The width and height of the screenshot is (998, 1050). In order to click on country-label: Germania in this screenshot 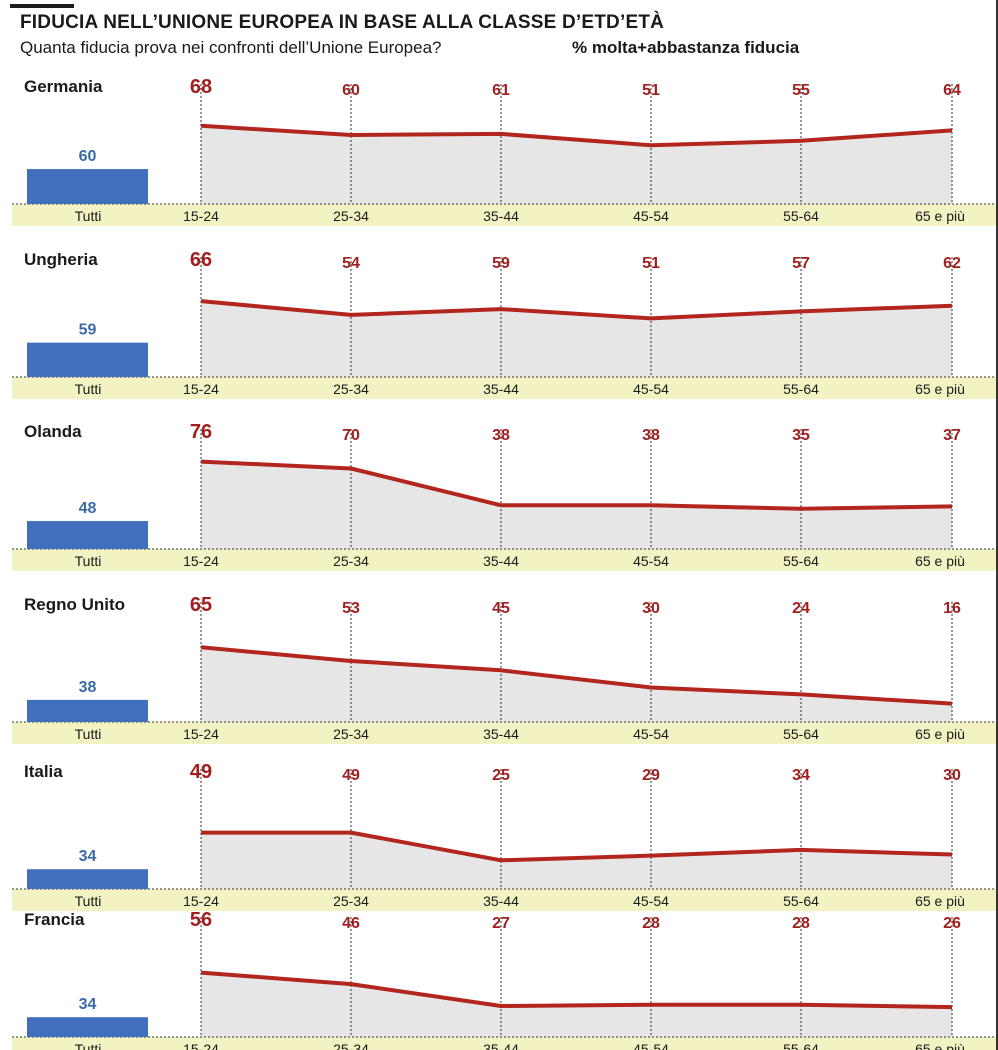, I will do `click(63, 86)`.